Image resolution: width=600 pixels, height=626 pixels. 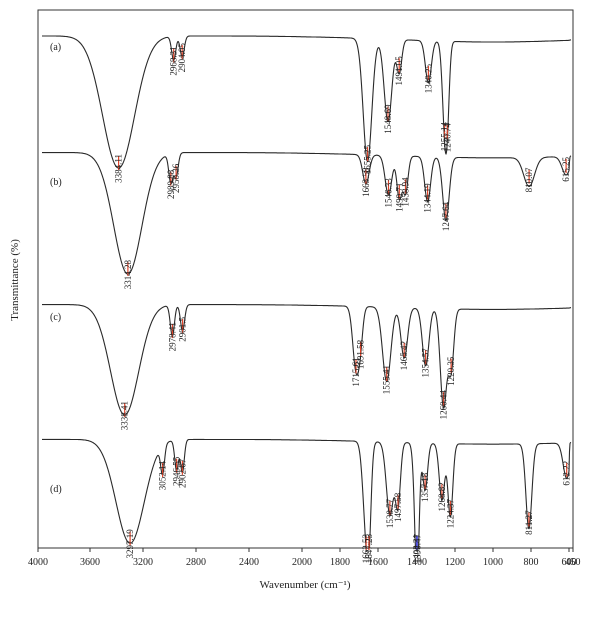 What do you see at coordinates (182, 473) in the screenshot?
I see `peak-label: 2902.67` at bounding box center [182, 473].